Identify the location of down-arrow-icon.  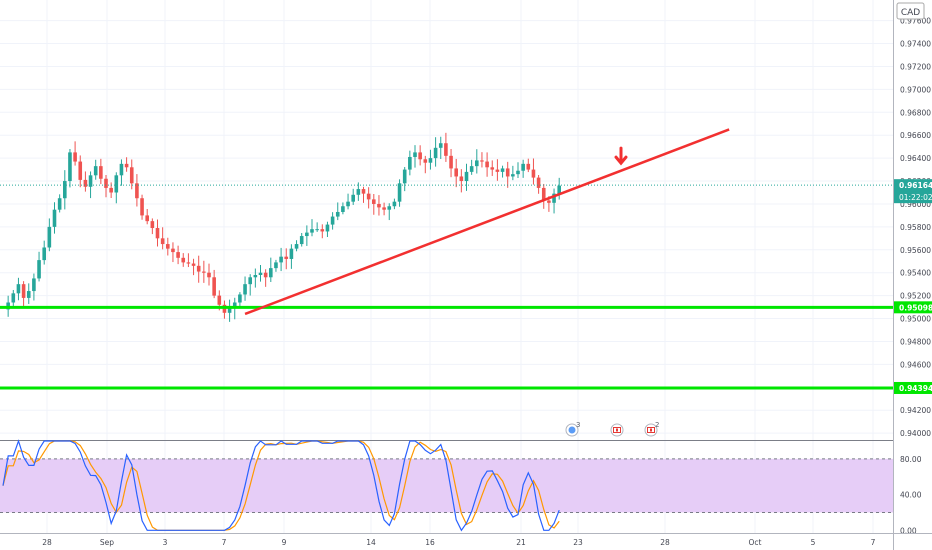
(621, 156).